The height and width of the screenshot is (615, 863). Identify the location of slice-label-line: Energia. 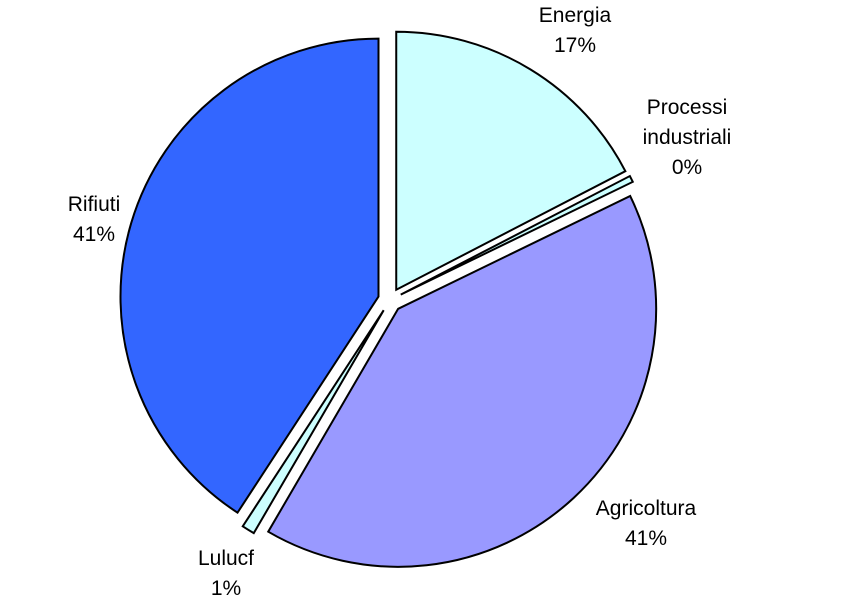
(575, 15).